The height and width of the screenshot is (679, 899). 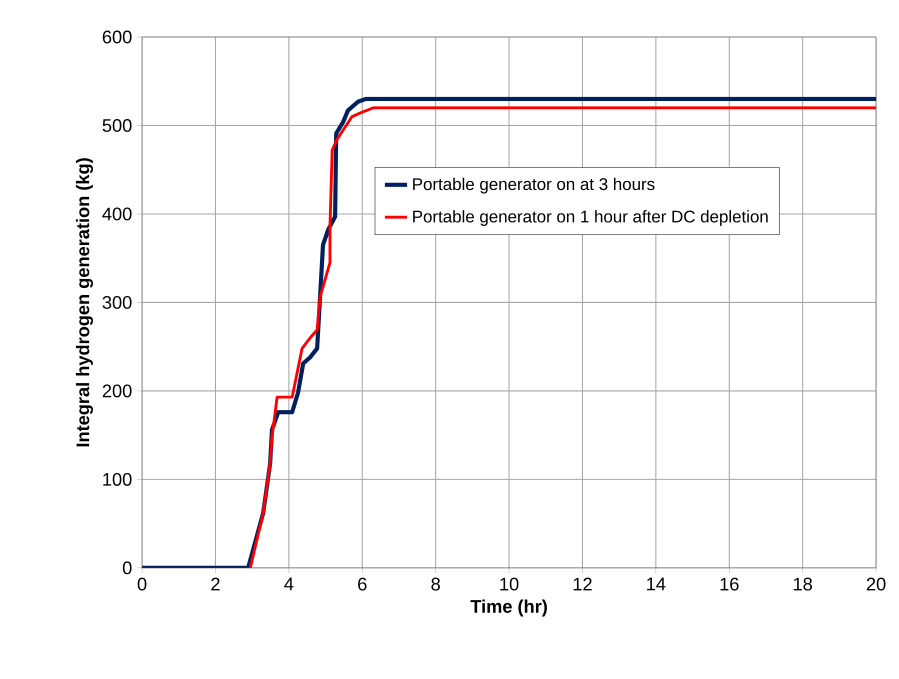 What do you see at coordinates (117, 37) in the screenshot?
I see `y-tick-label: 600` at bounding box center [117, 37].